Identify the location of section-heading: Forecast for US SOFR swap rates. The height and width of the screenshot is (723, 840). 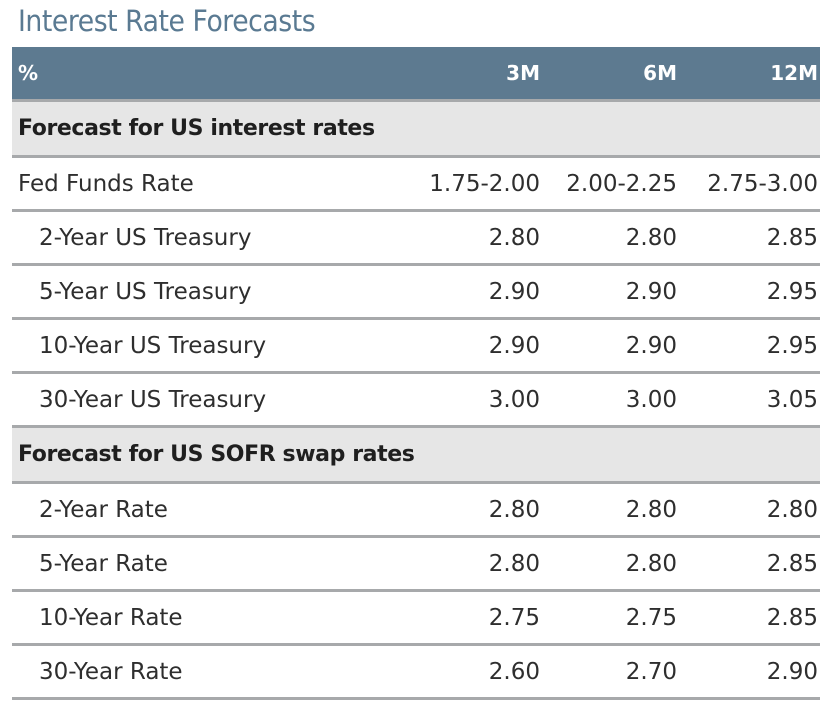
(416, 455).